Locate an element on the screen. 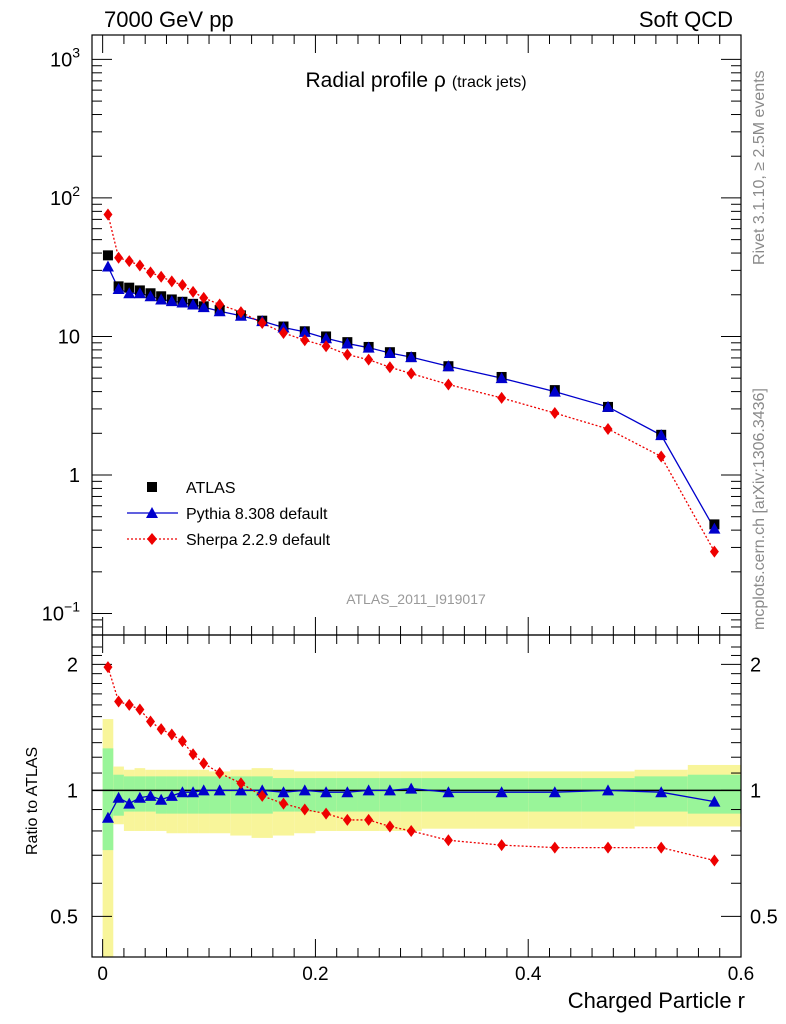  y-tick-label: 10³ is located at coordinates (65, 57).